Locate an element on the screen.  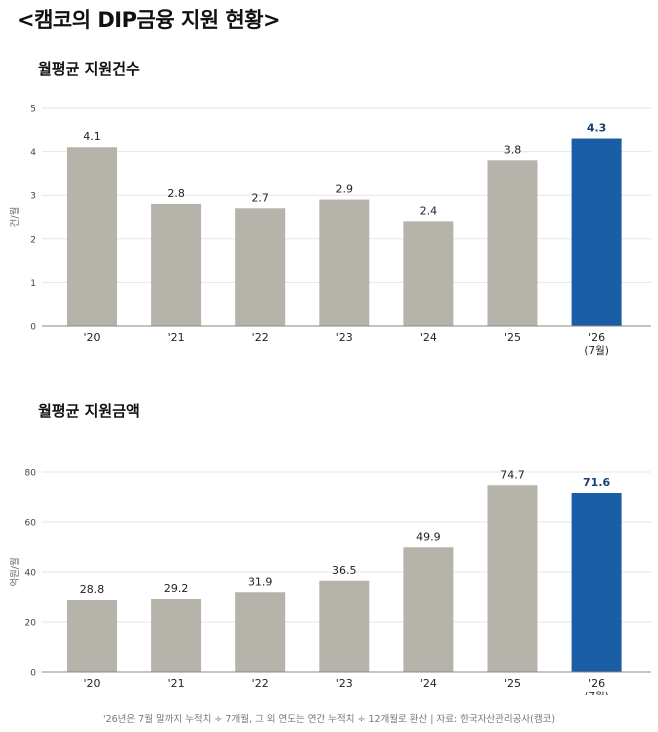
data-label: 74.7 is located at coordinates (512, 474).